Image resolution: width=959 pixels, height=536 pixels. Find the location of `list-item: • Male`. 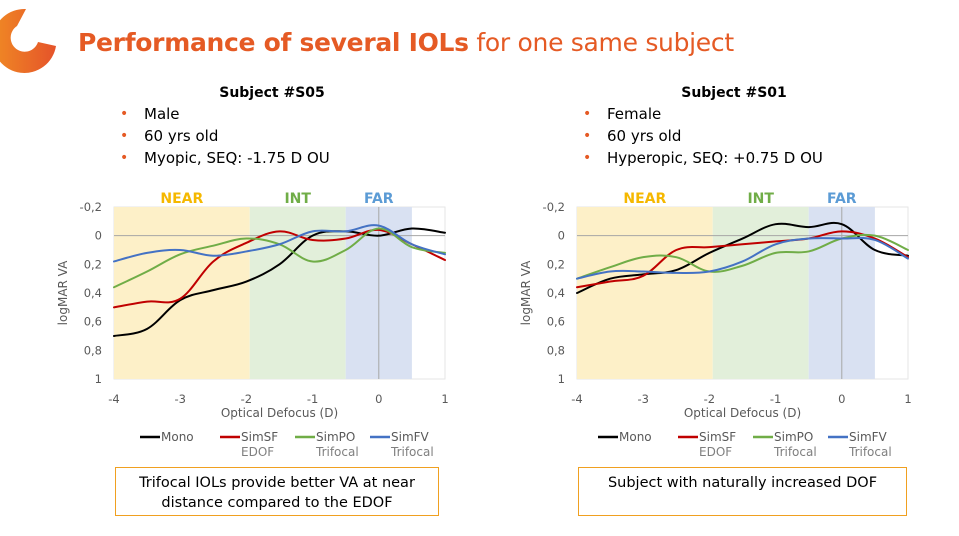

list-item: • Male is located at coordinates (150, 114).